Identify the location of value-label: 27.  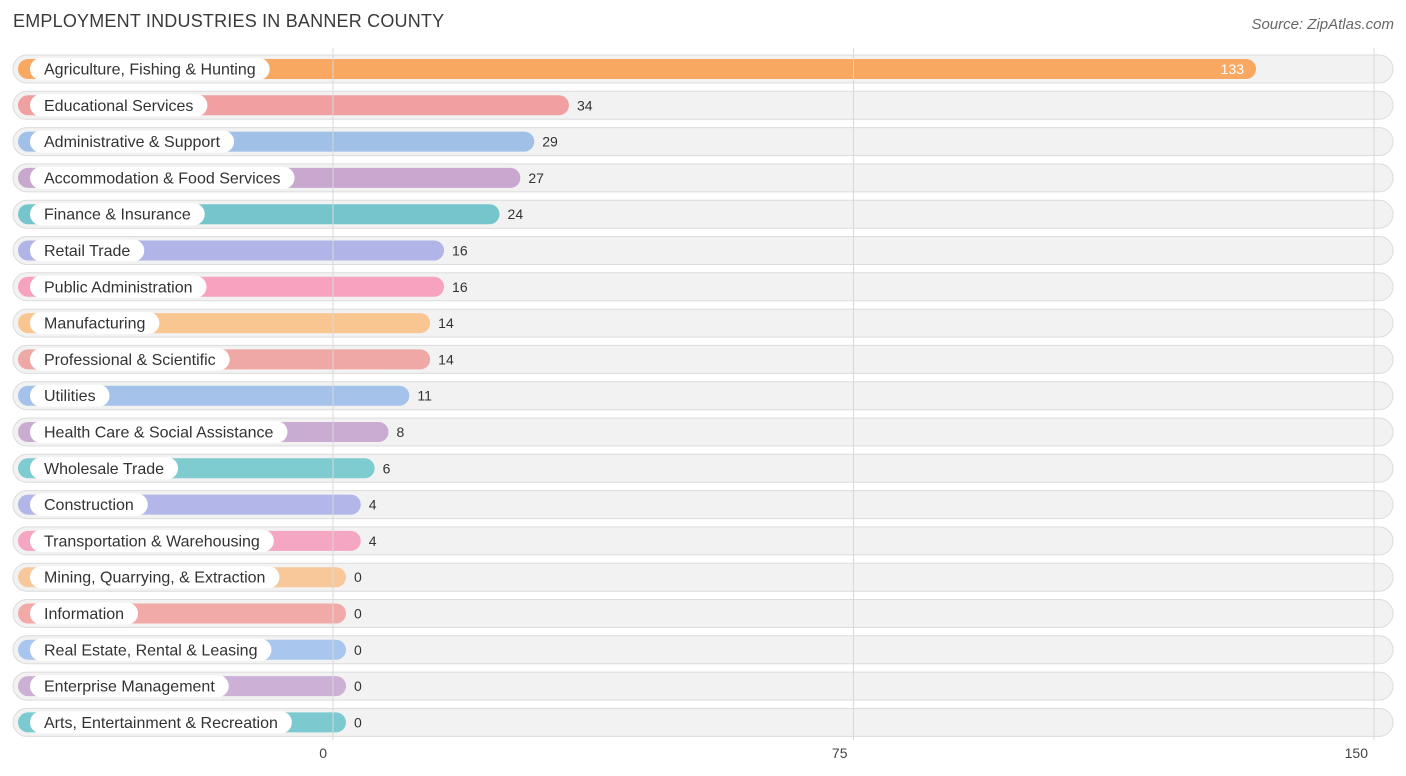
(536, 178).